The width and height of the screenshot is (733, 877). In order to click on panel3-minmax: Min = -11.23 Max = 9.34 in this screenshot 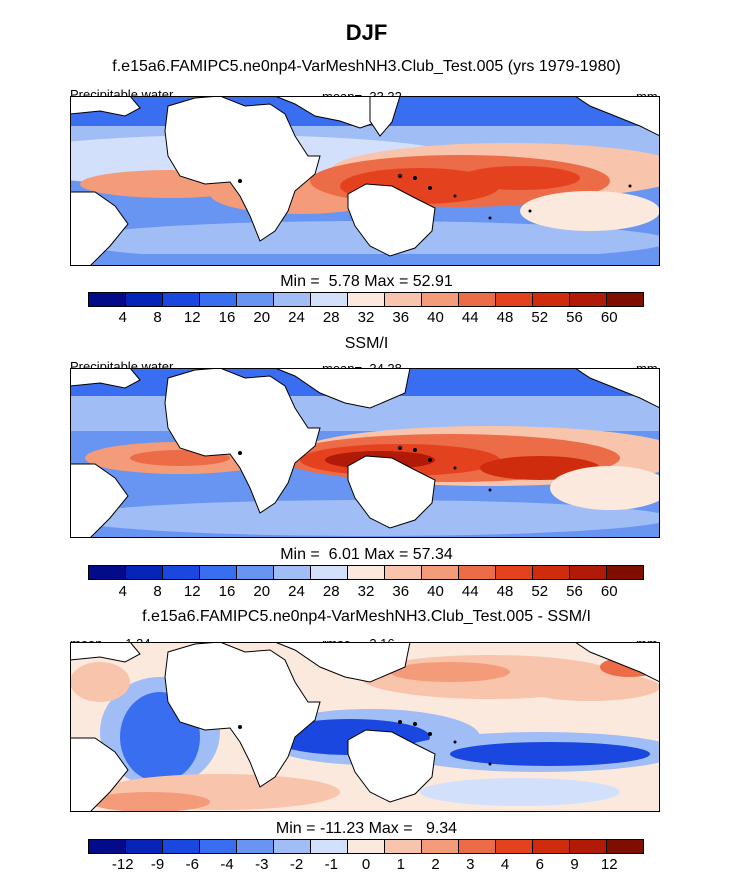, I will do `click(366, 829)`.